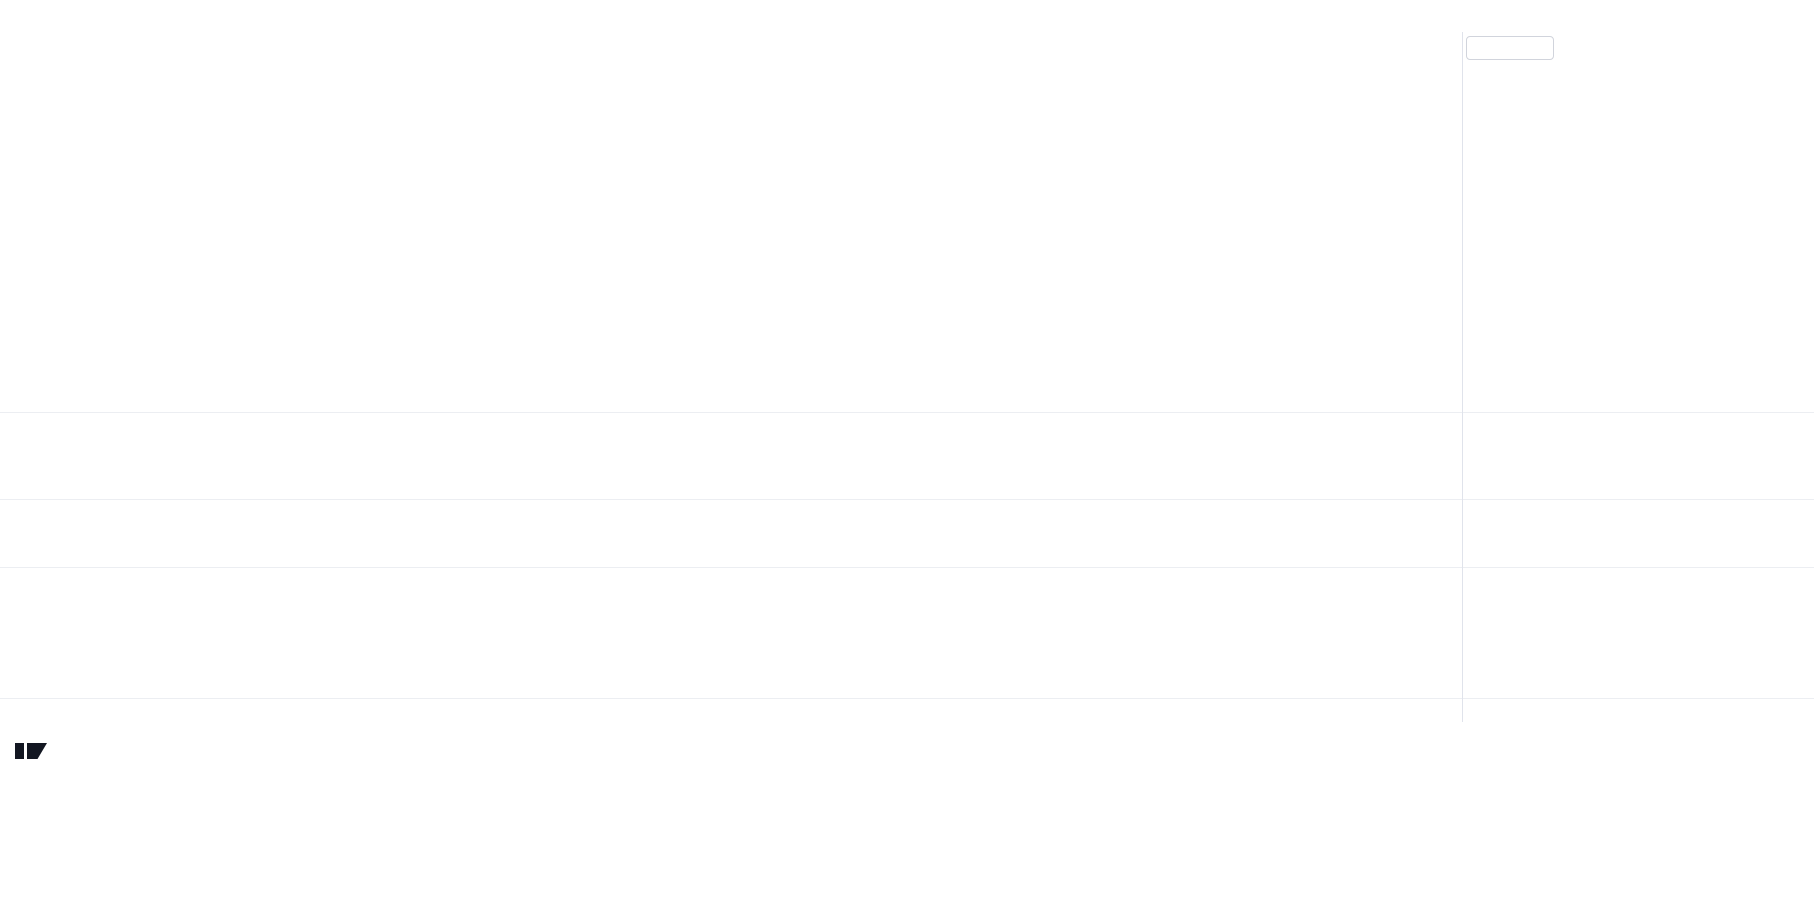  Describe the element at coordinates (1462, 377) in the screenshot. I see `price-axis-separator` at that location.